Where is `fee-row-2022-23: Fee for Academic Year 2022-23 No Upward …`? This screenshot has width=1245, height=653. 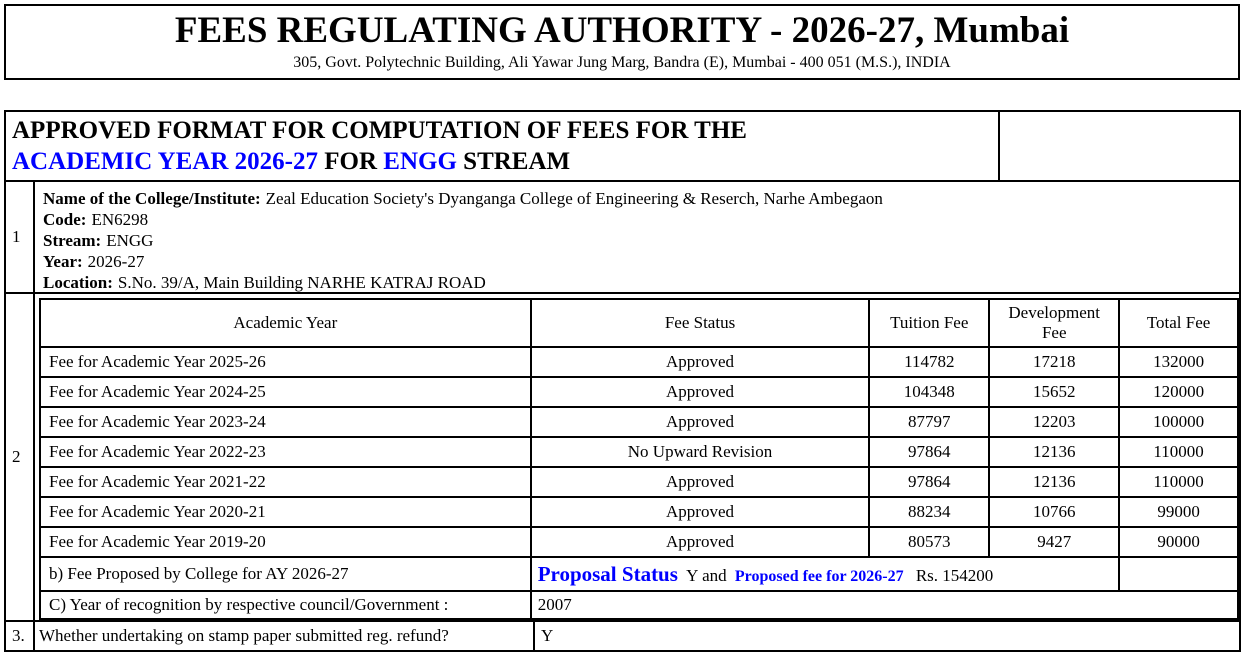 fee-row-2022-23: Fee for Academic Year 2022-23 No Upward … is located at coordinates (639, 452).